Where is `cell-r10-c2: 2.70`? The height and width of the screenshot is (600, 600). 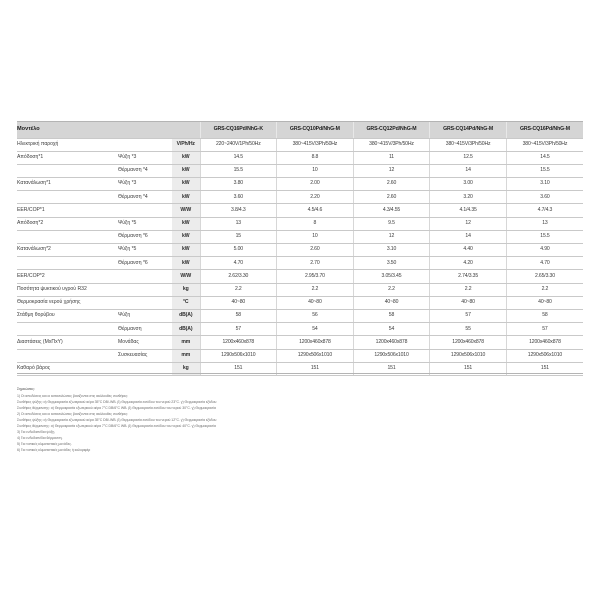
cell-r10-c2: 2.70 is located at coordinates (315, 263).